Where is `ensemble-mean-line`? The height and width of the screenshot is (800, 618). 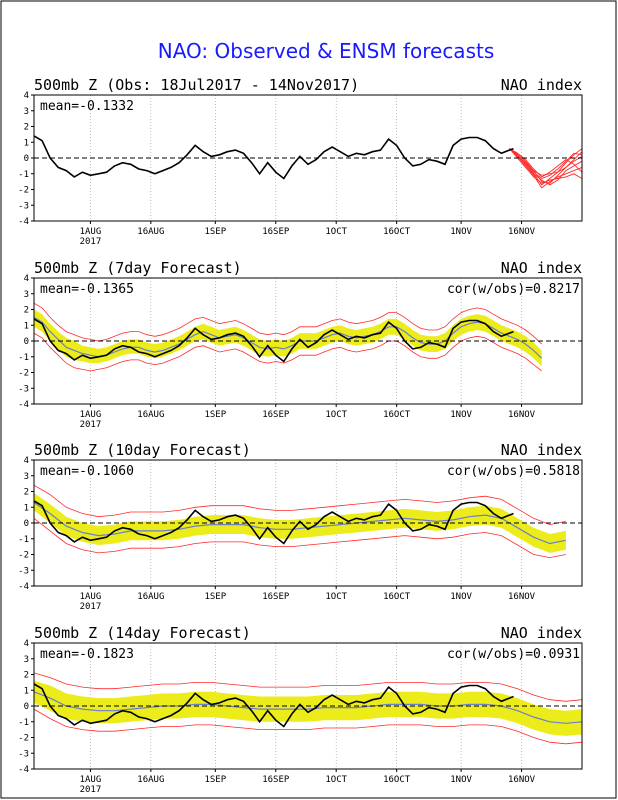
ensemble-mean-line is located at coordinates (300, 523).